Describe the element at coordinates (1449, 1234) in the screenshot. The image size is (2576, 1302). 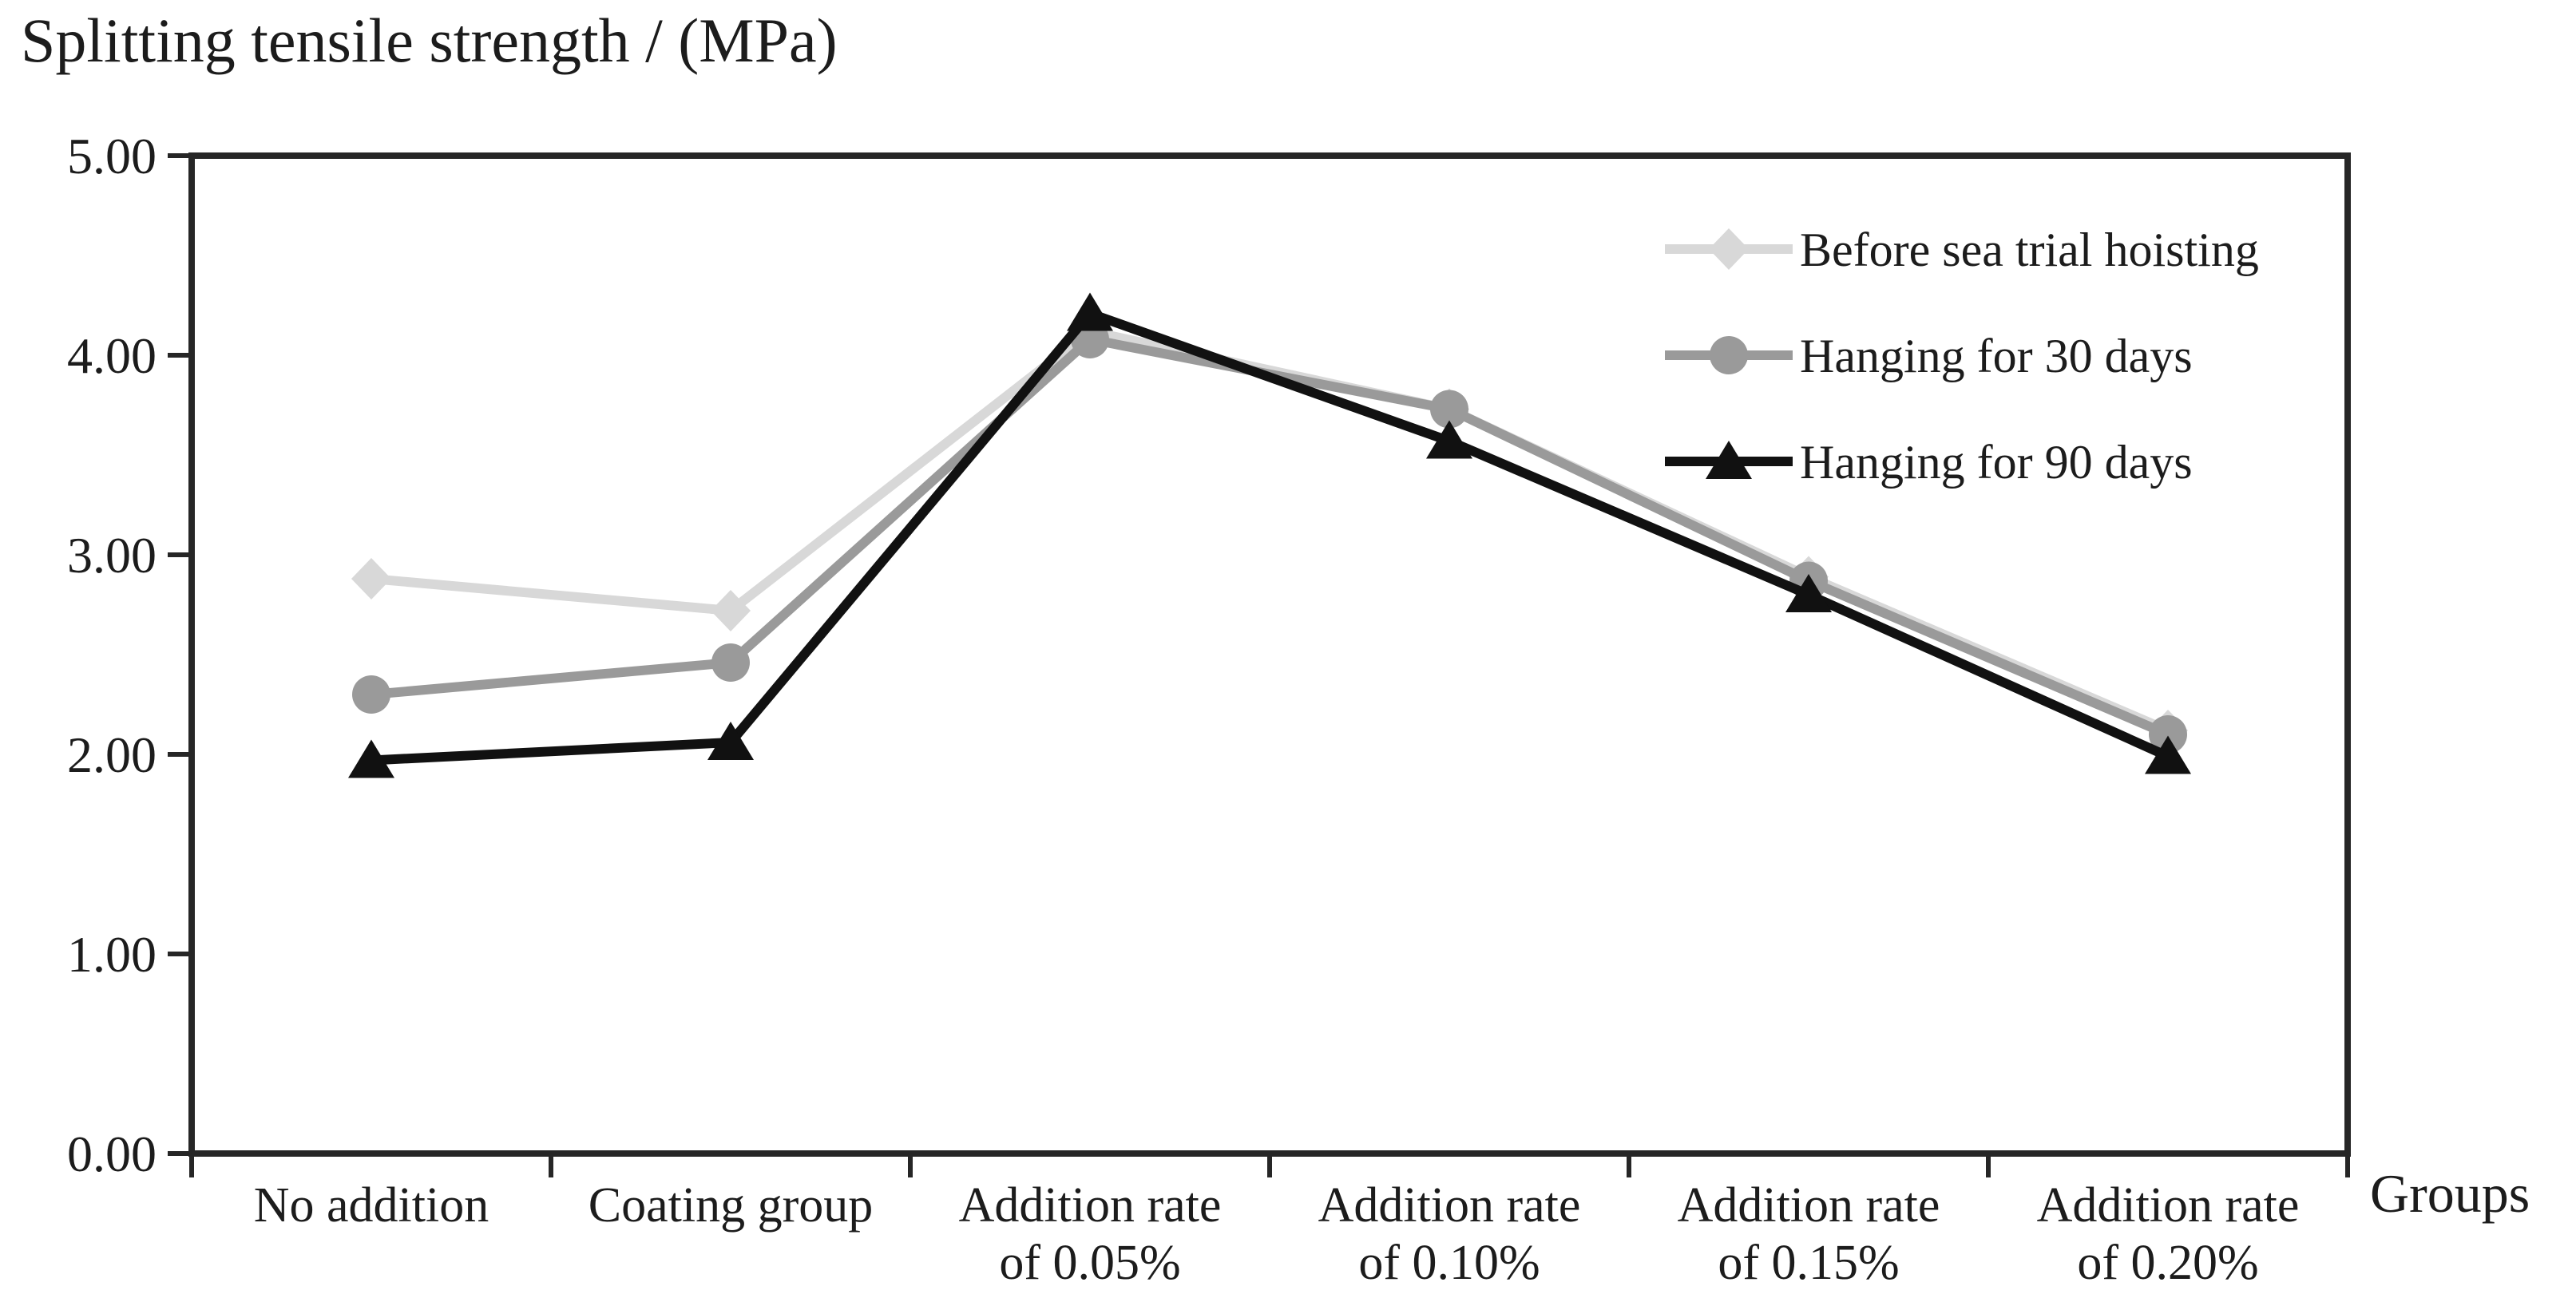
I see `x-category-label: Addition rate of 0.10%` at that location.